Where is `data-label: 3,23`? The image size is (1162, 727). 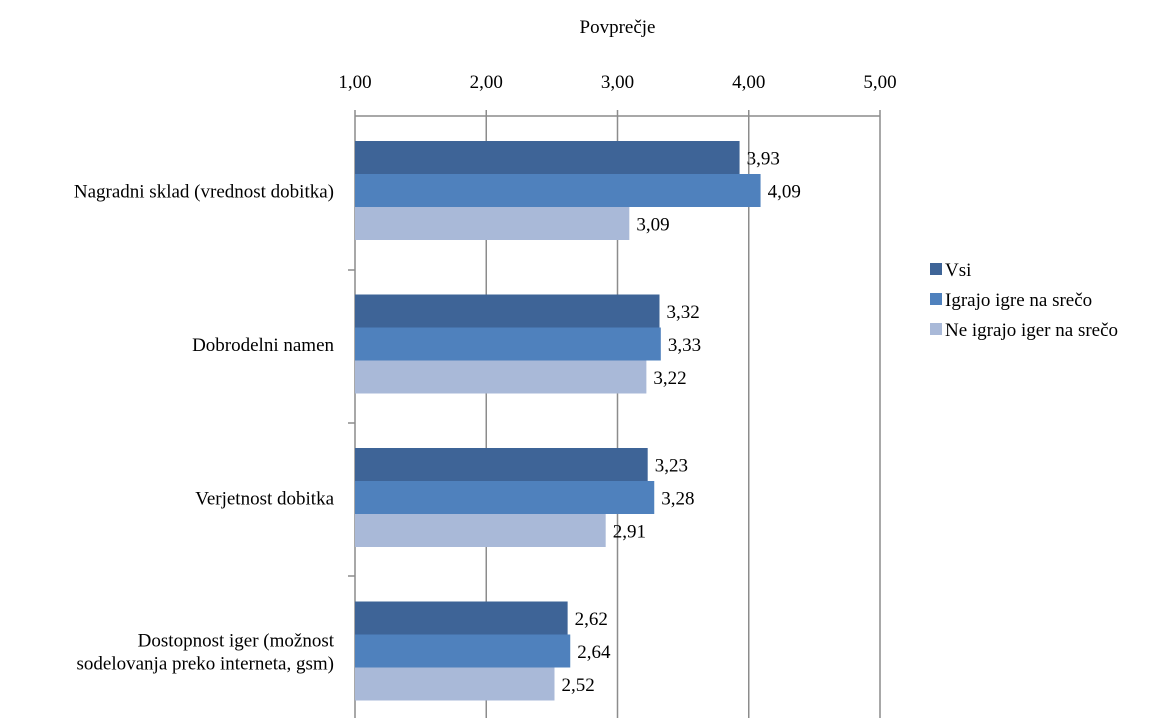
data-label: 3,23 is located at coordinates (671, 466).